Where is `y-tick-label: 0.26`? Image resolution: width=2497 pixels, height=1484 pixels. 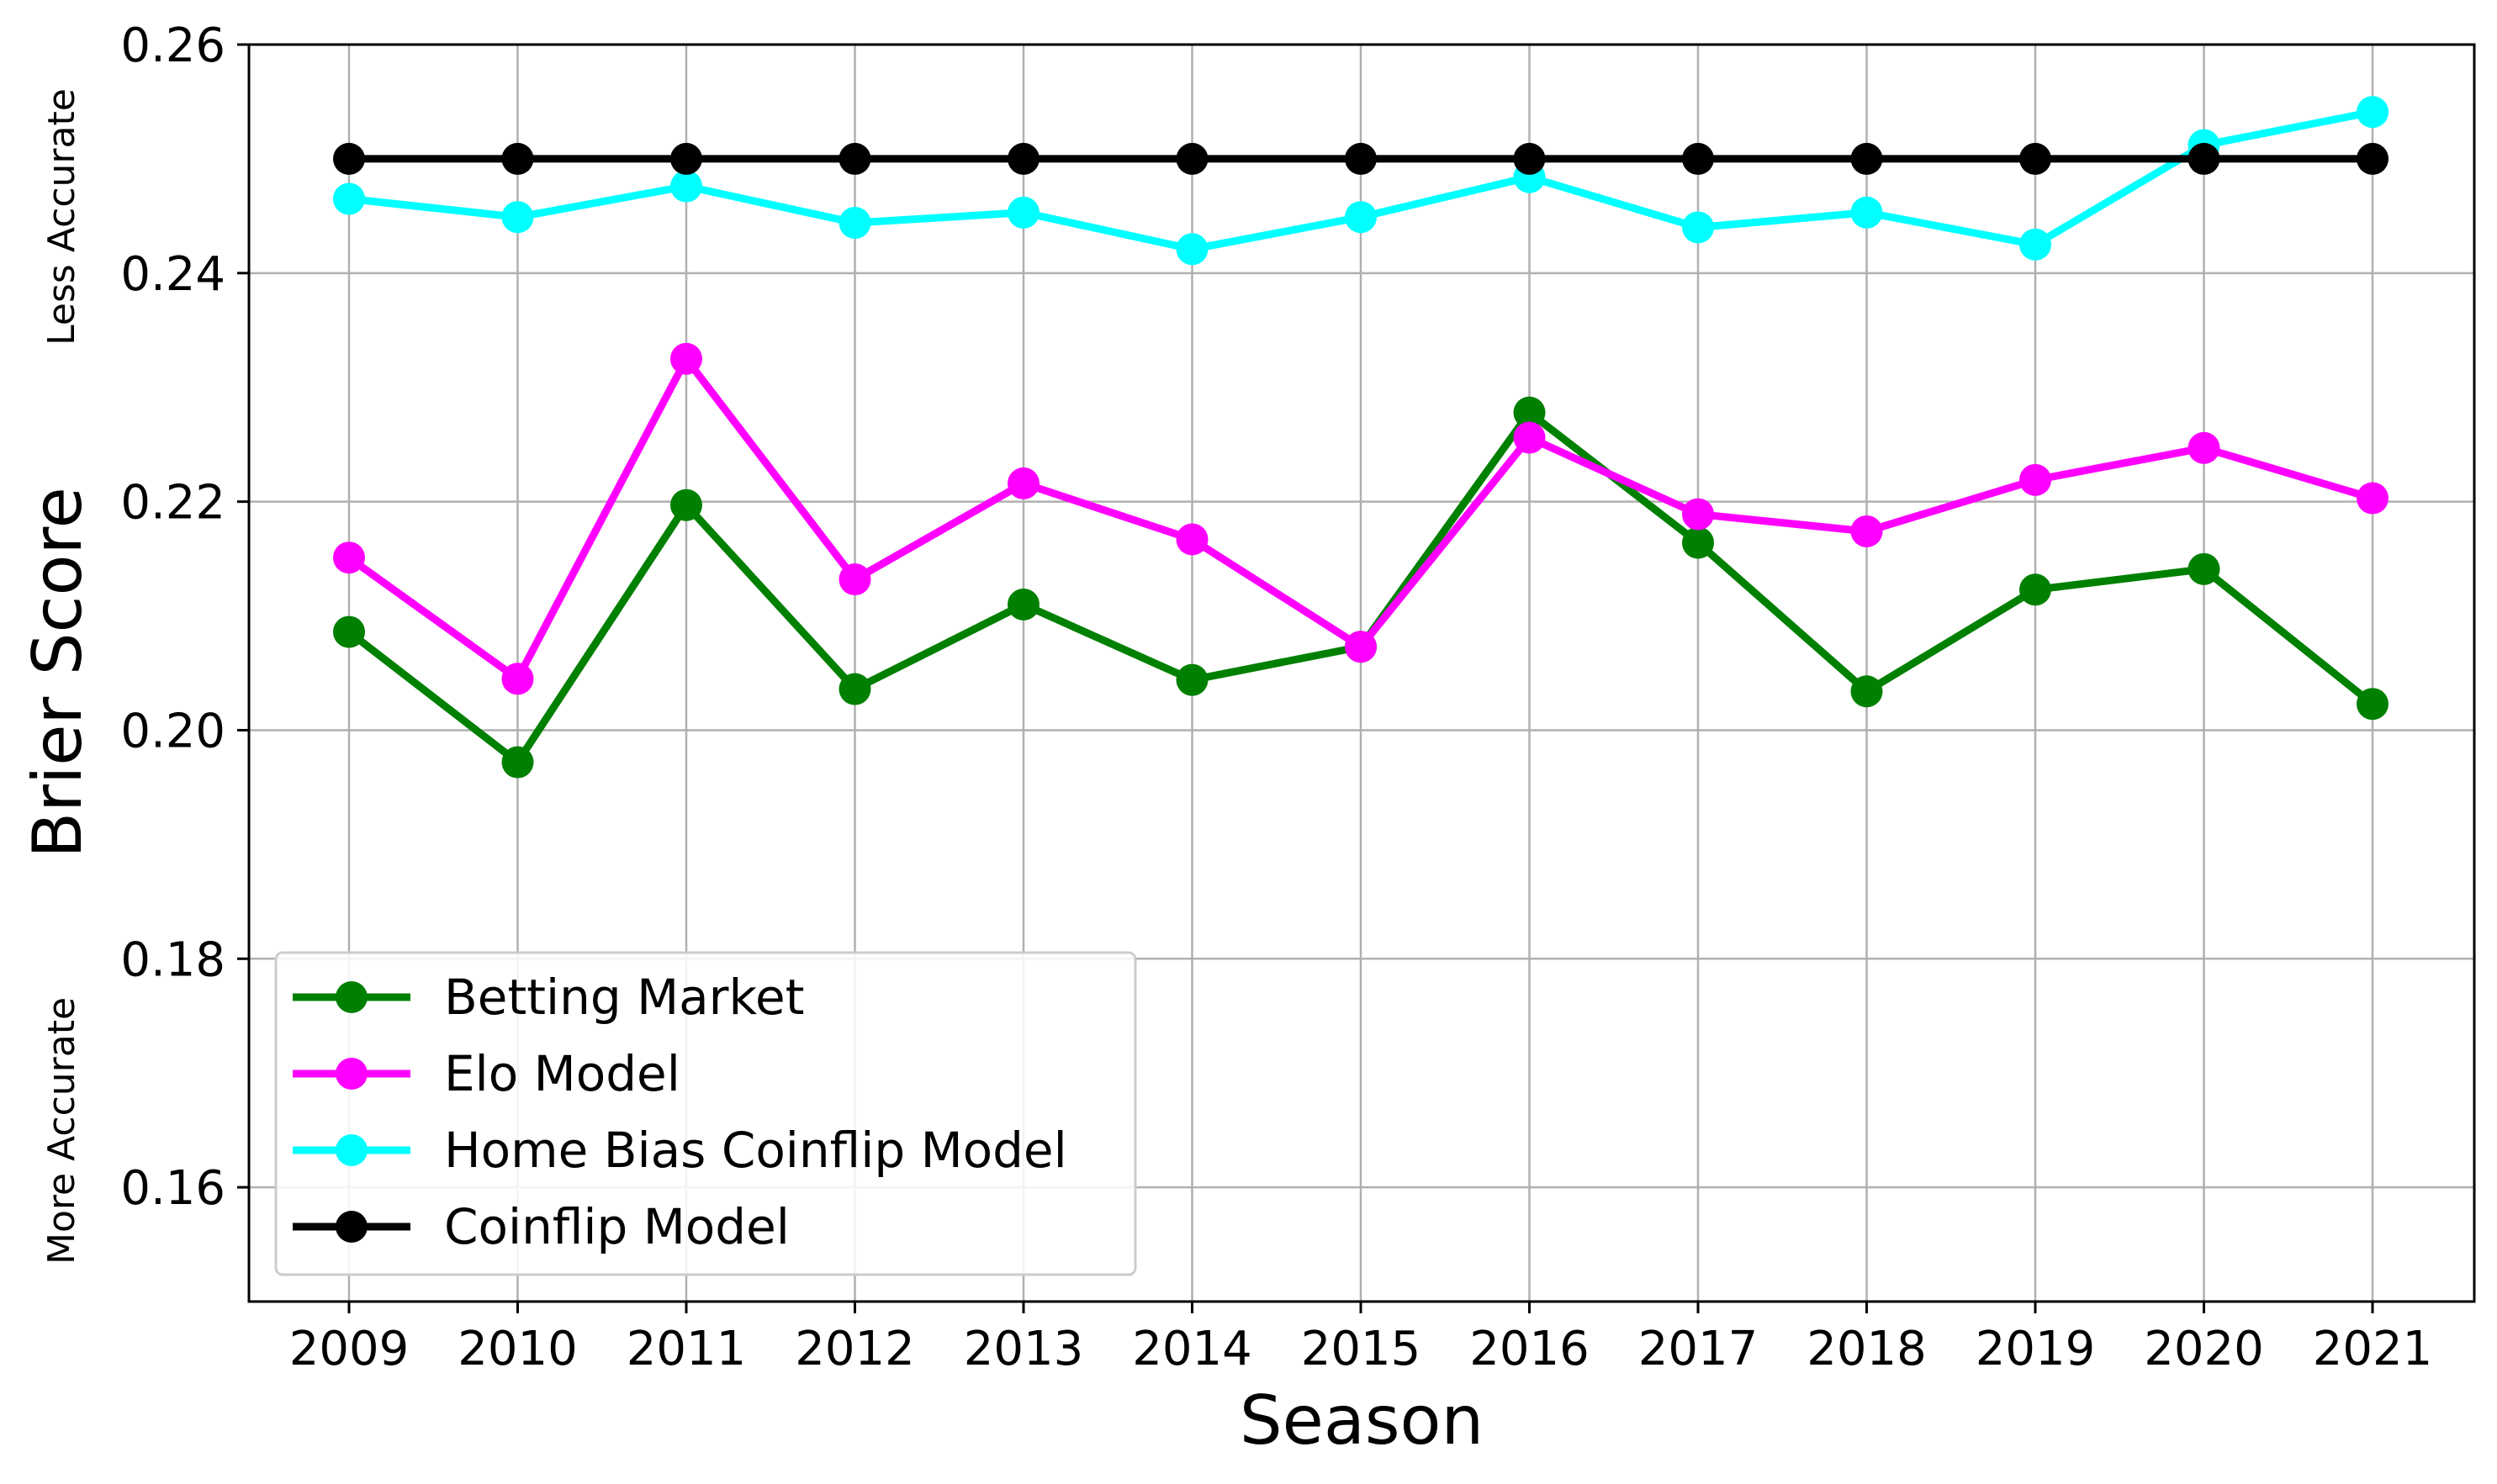 y-tick-label: 0.26 is located at coordinates (173, 45).